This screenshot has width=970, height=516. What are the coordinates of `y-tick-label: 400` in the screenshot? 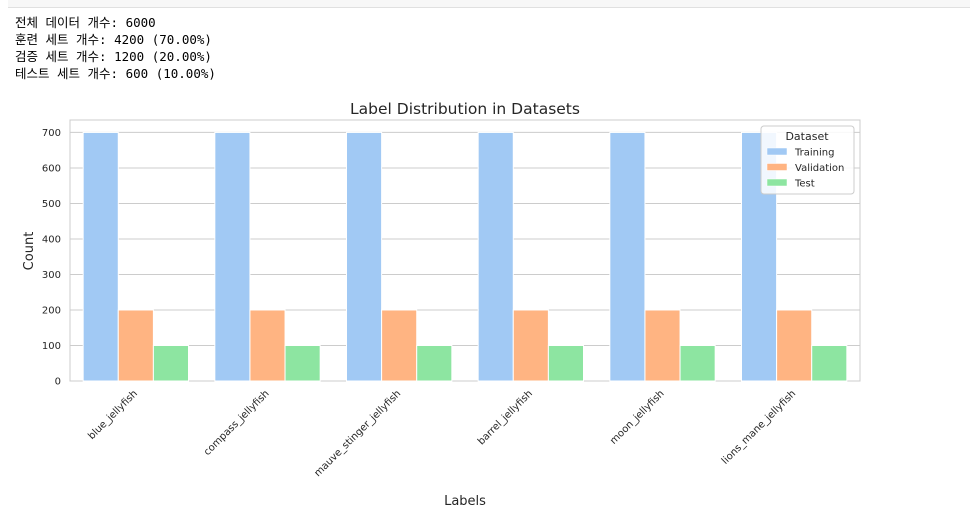 It's located at (51, 239).